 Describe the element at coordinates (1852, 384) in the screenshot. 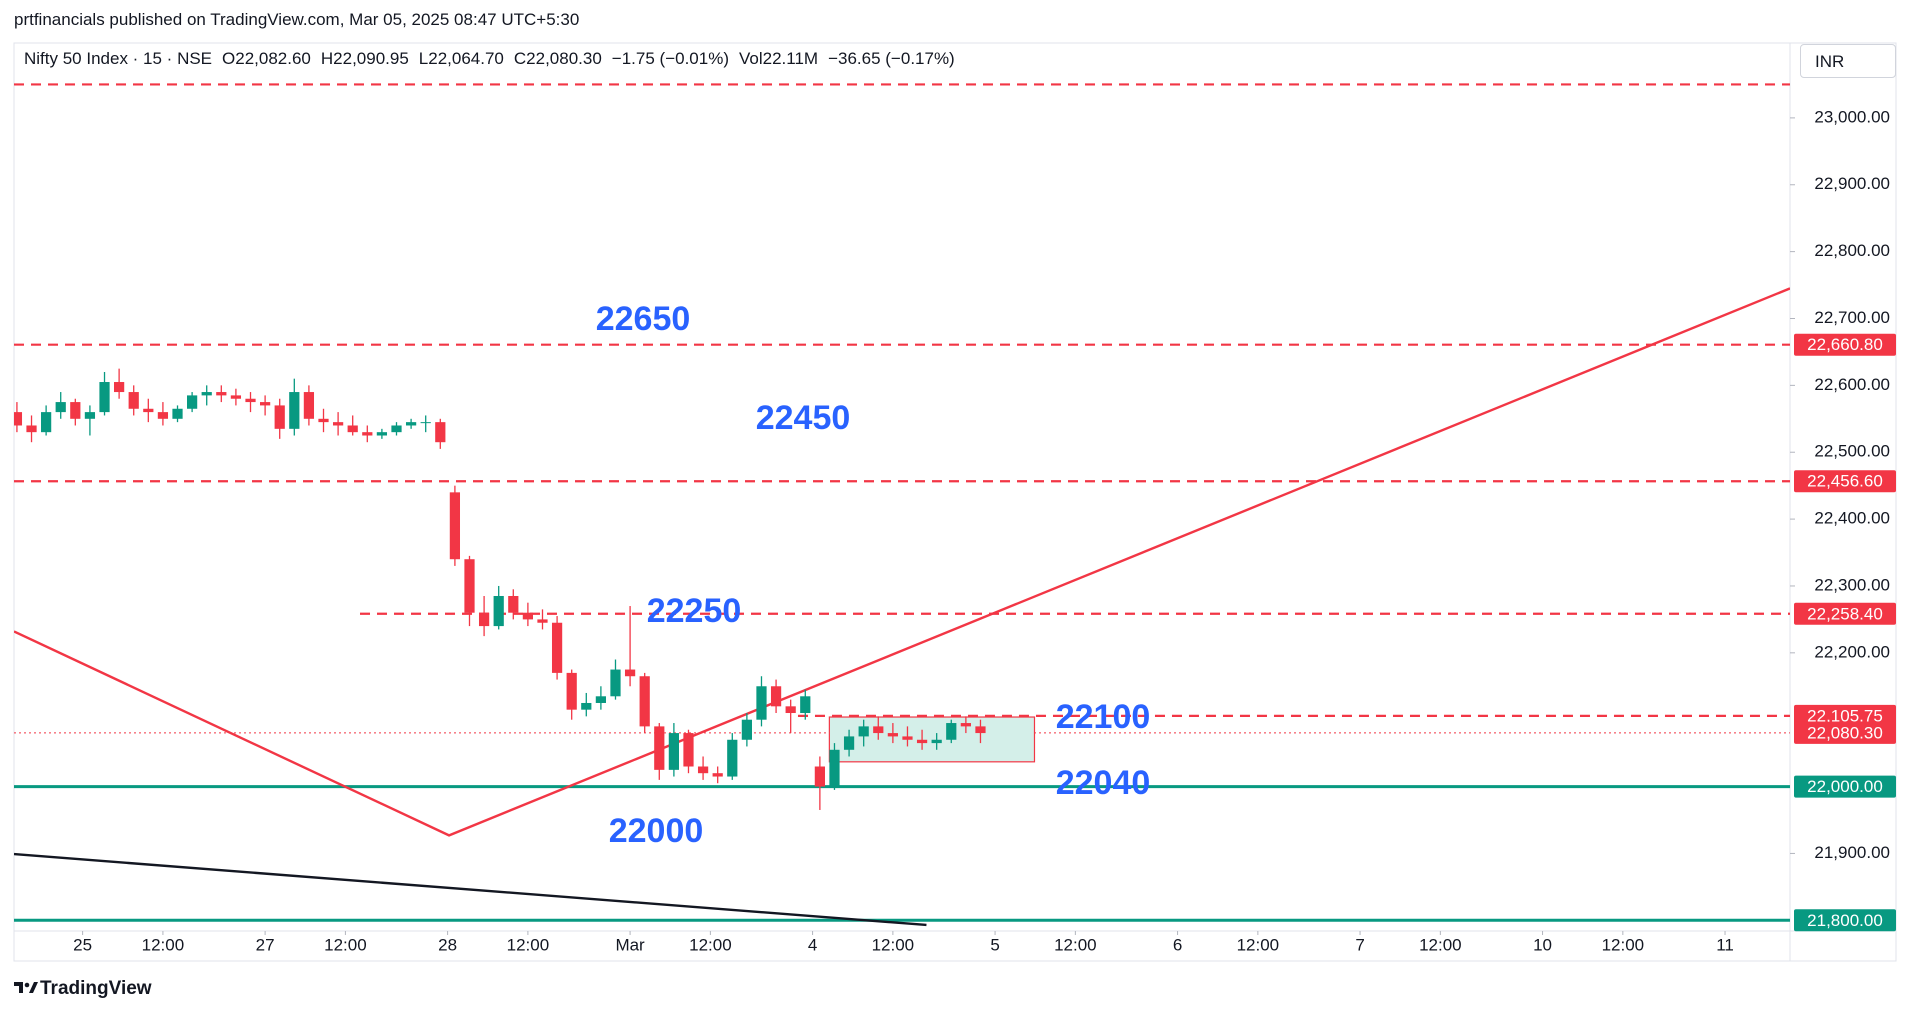

I see `y-tick-label: 22,600.00` at that location.